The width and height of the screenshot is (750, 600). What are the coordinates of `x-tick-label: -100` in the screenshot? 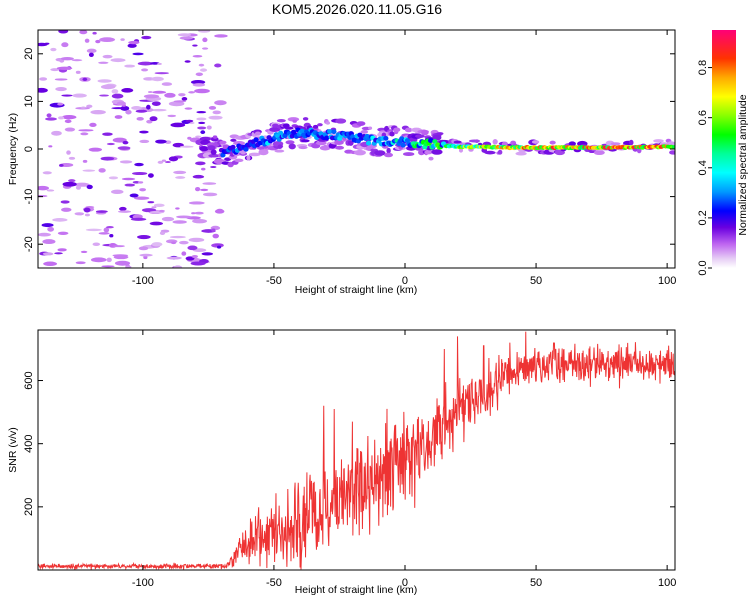 It's located at (143, 583).